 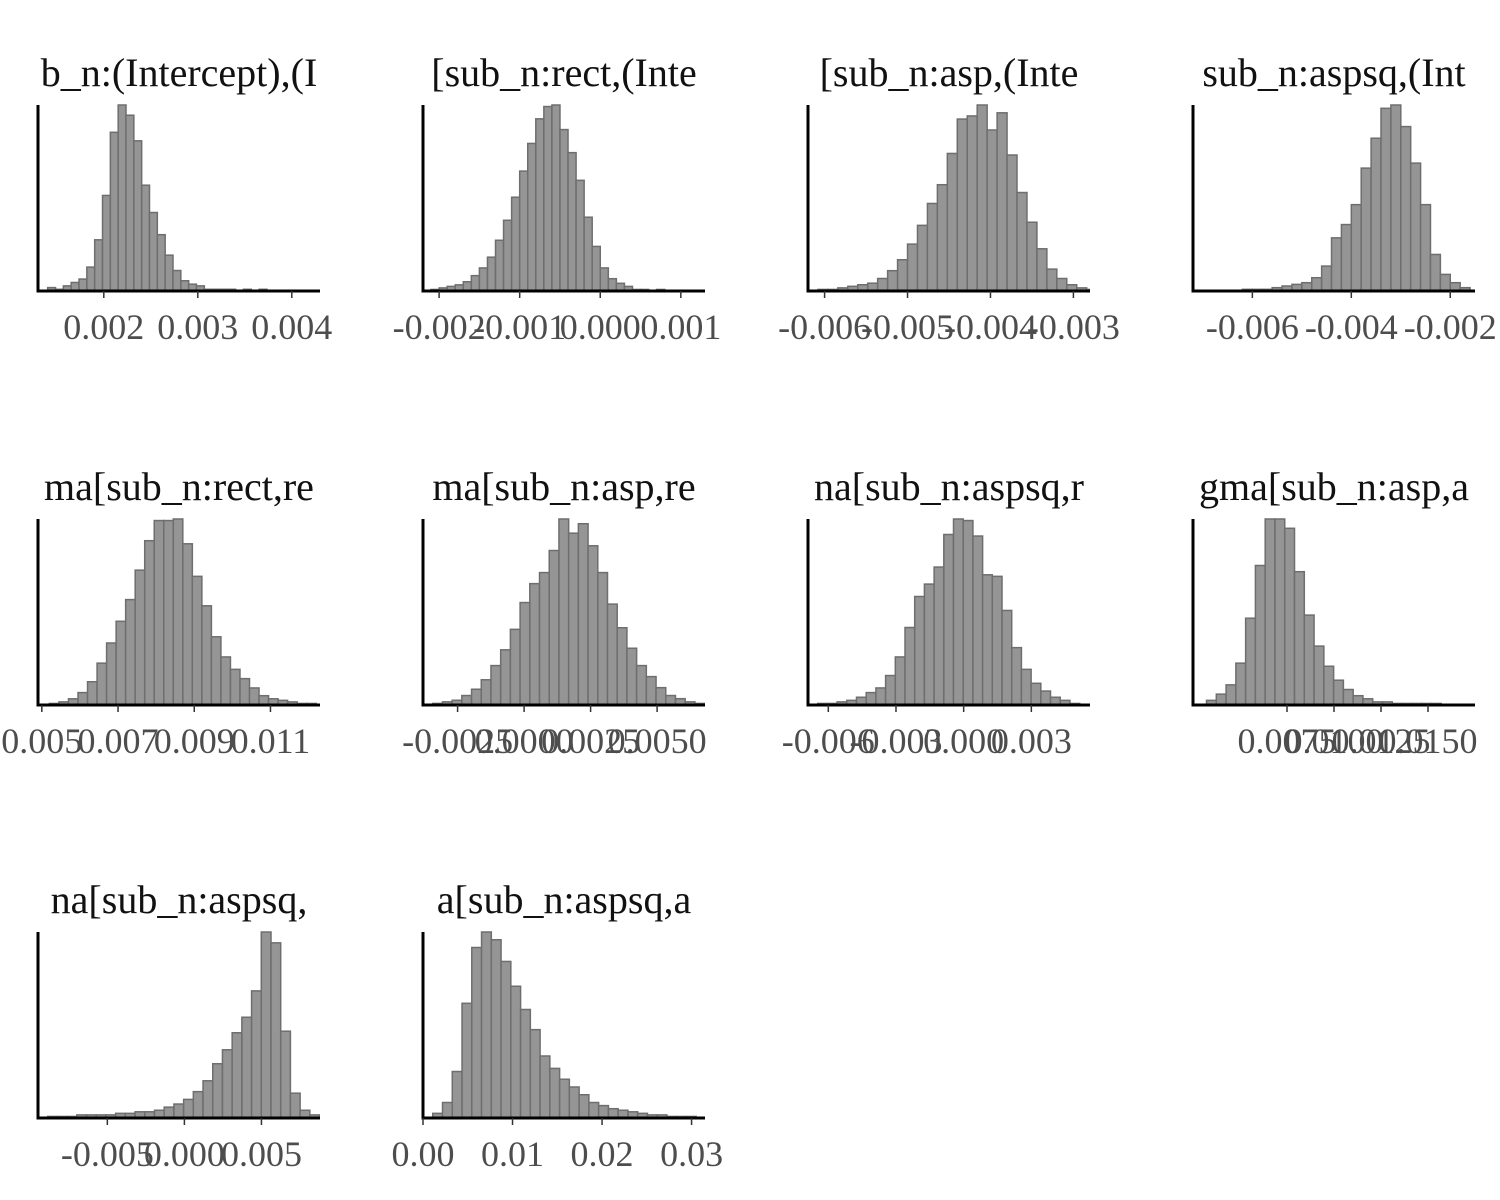 What do you see at coordinates (949, 486) in the screenshot?
I see `panel-title: na[sub_n:aspsq,r` at bounding box center [949, 486].